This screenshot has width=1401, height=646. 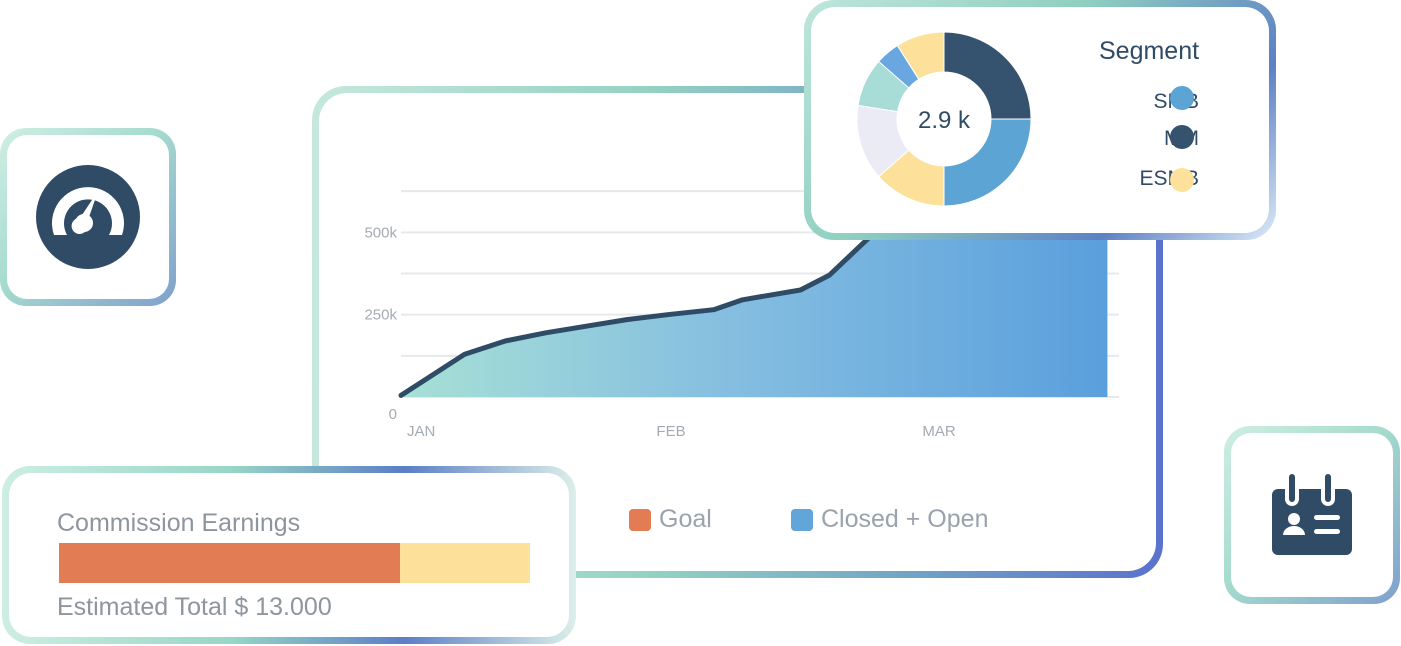 I want to click on legend-goal-swatch, so click(x=640, y=519).